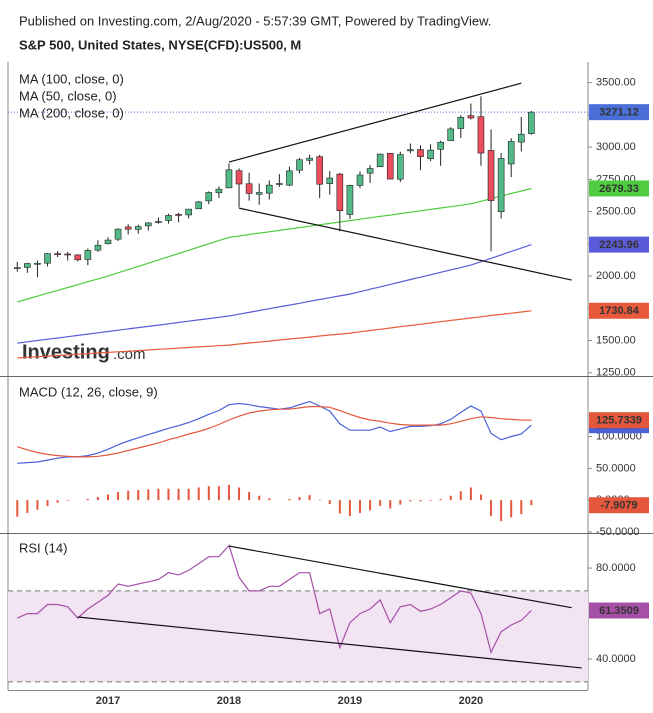  Describe the element at coordinates (616, 83) in the screenshot. I see `y-tick-label: 3500.00` at that location.